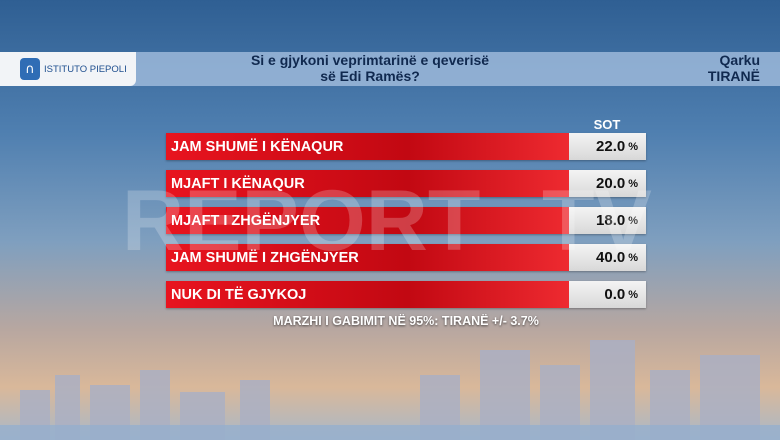 Image resolution: width=780 pixels, height=440 pixels. I want to click on poll-row: MJAFT I KËNAQUR 20.0%, so click(406, 183).